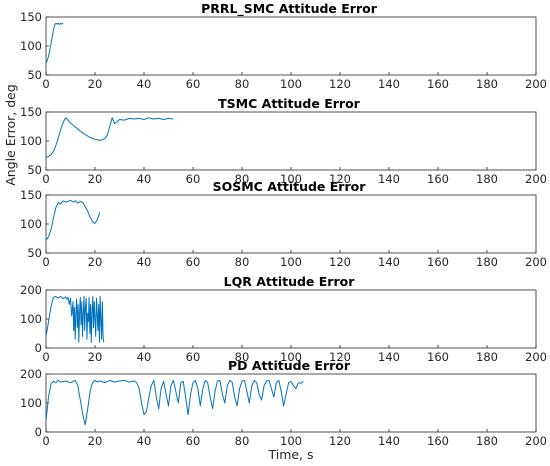 This screenshot has width=550, height=466. What do you see at coordinates (289, 9) in the screenshot?
I see `subplot-title: PRRL_SMC Attitude Error` at bounding box center [289, 9].